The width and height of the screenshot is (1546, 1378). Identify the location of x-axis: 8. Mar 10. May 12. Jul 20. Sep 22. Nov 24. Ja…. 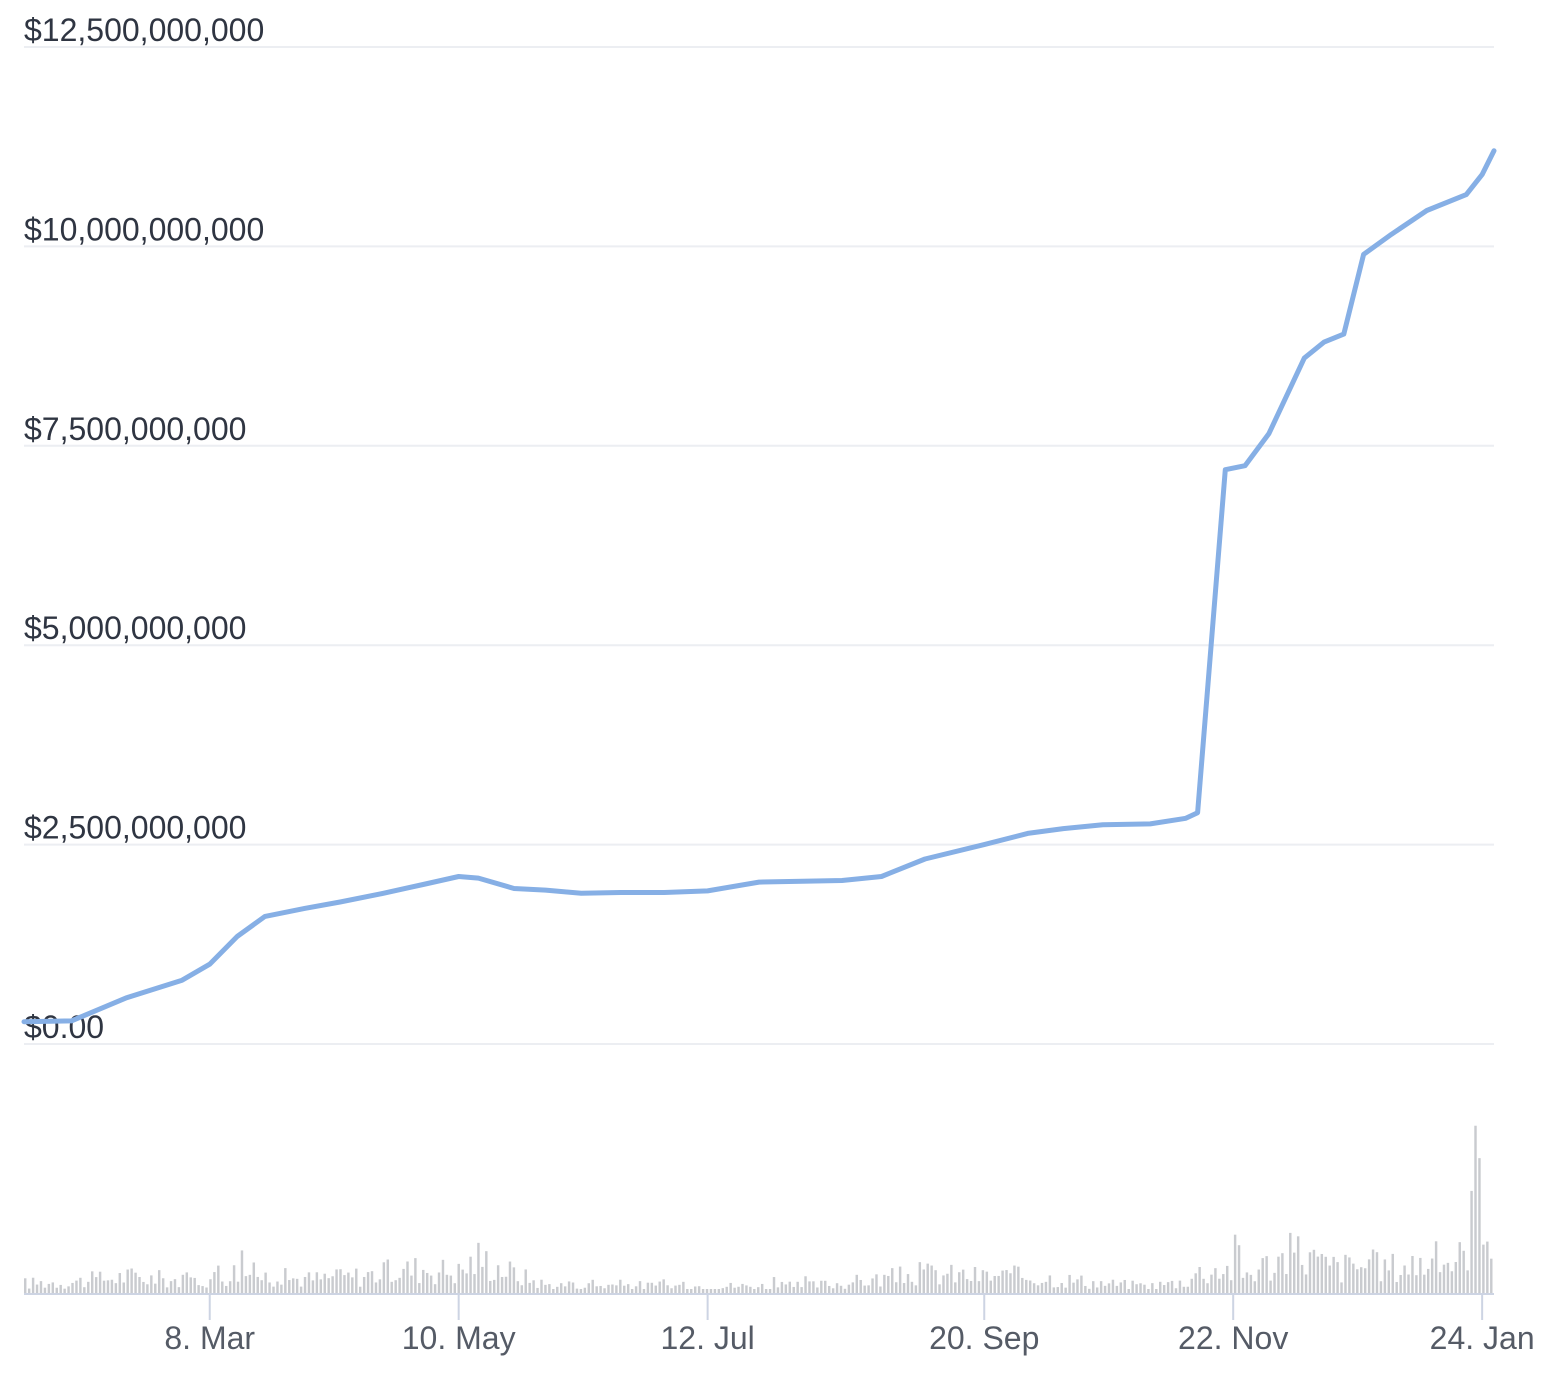
(849, 1325).